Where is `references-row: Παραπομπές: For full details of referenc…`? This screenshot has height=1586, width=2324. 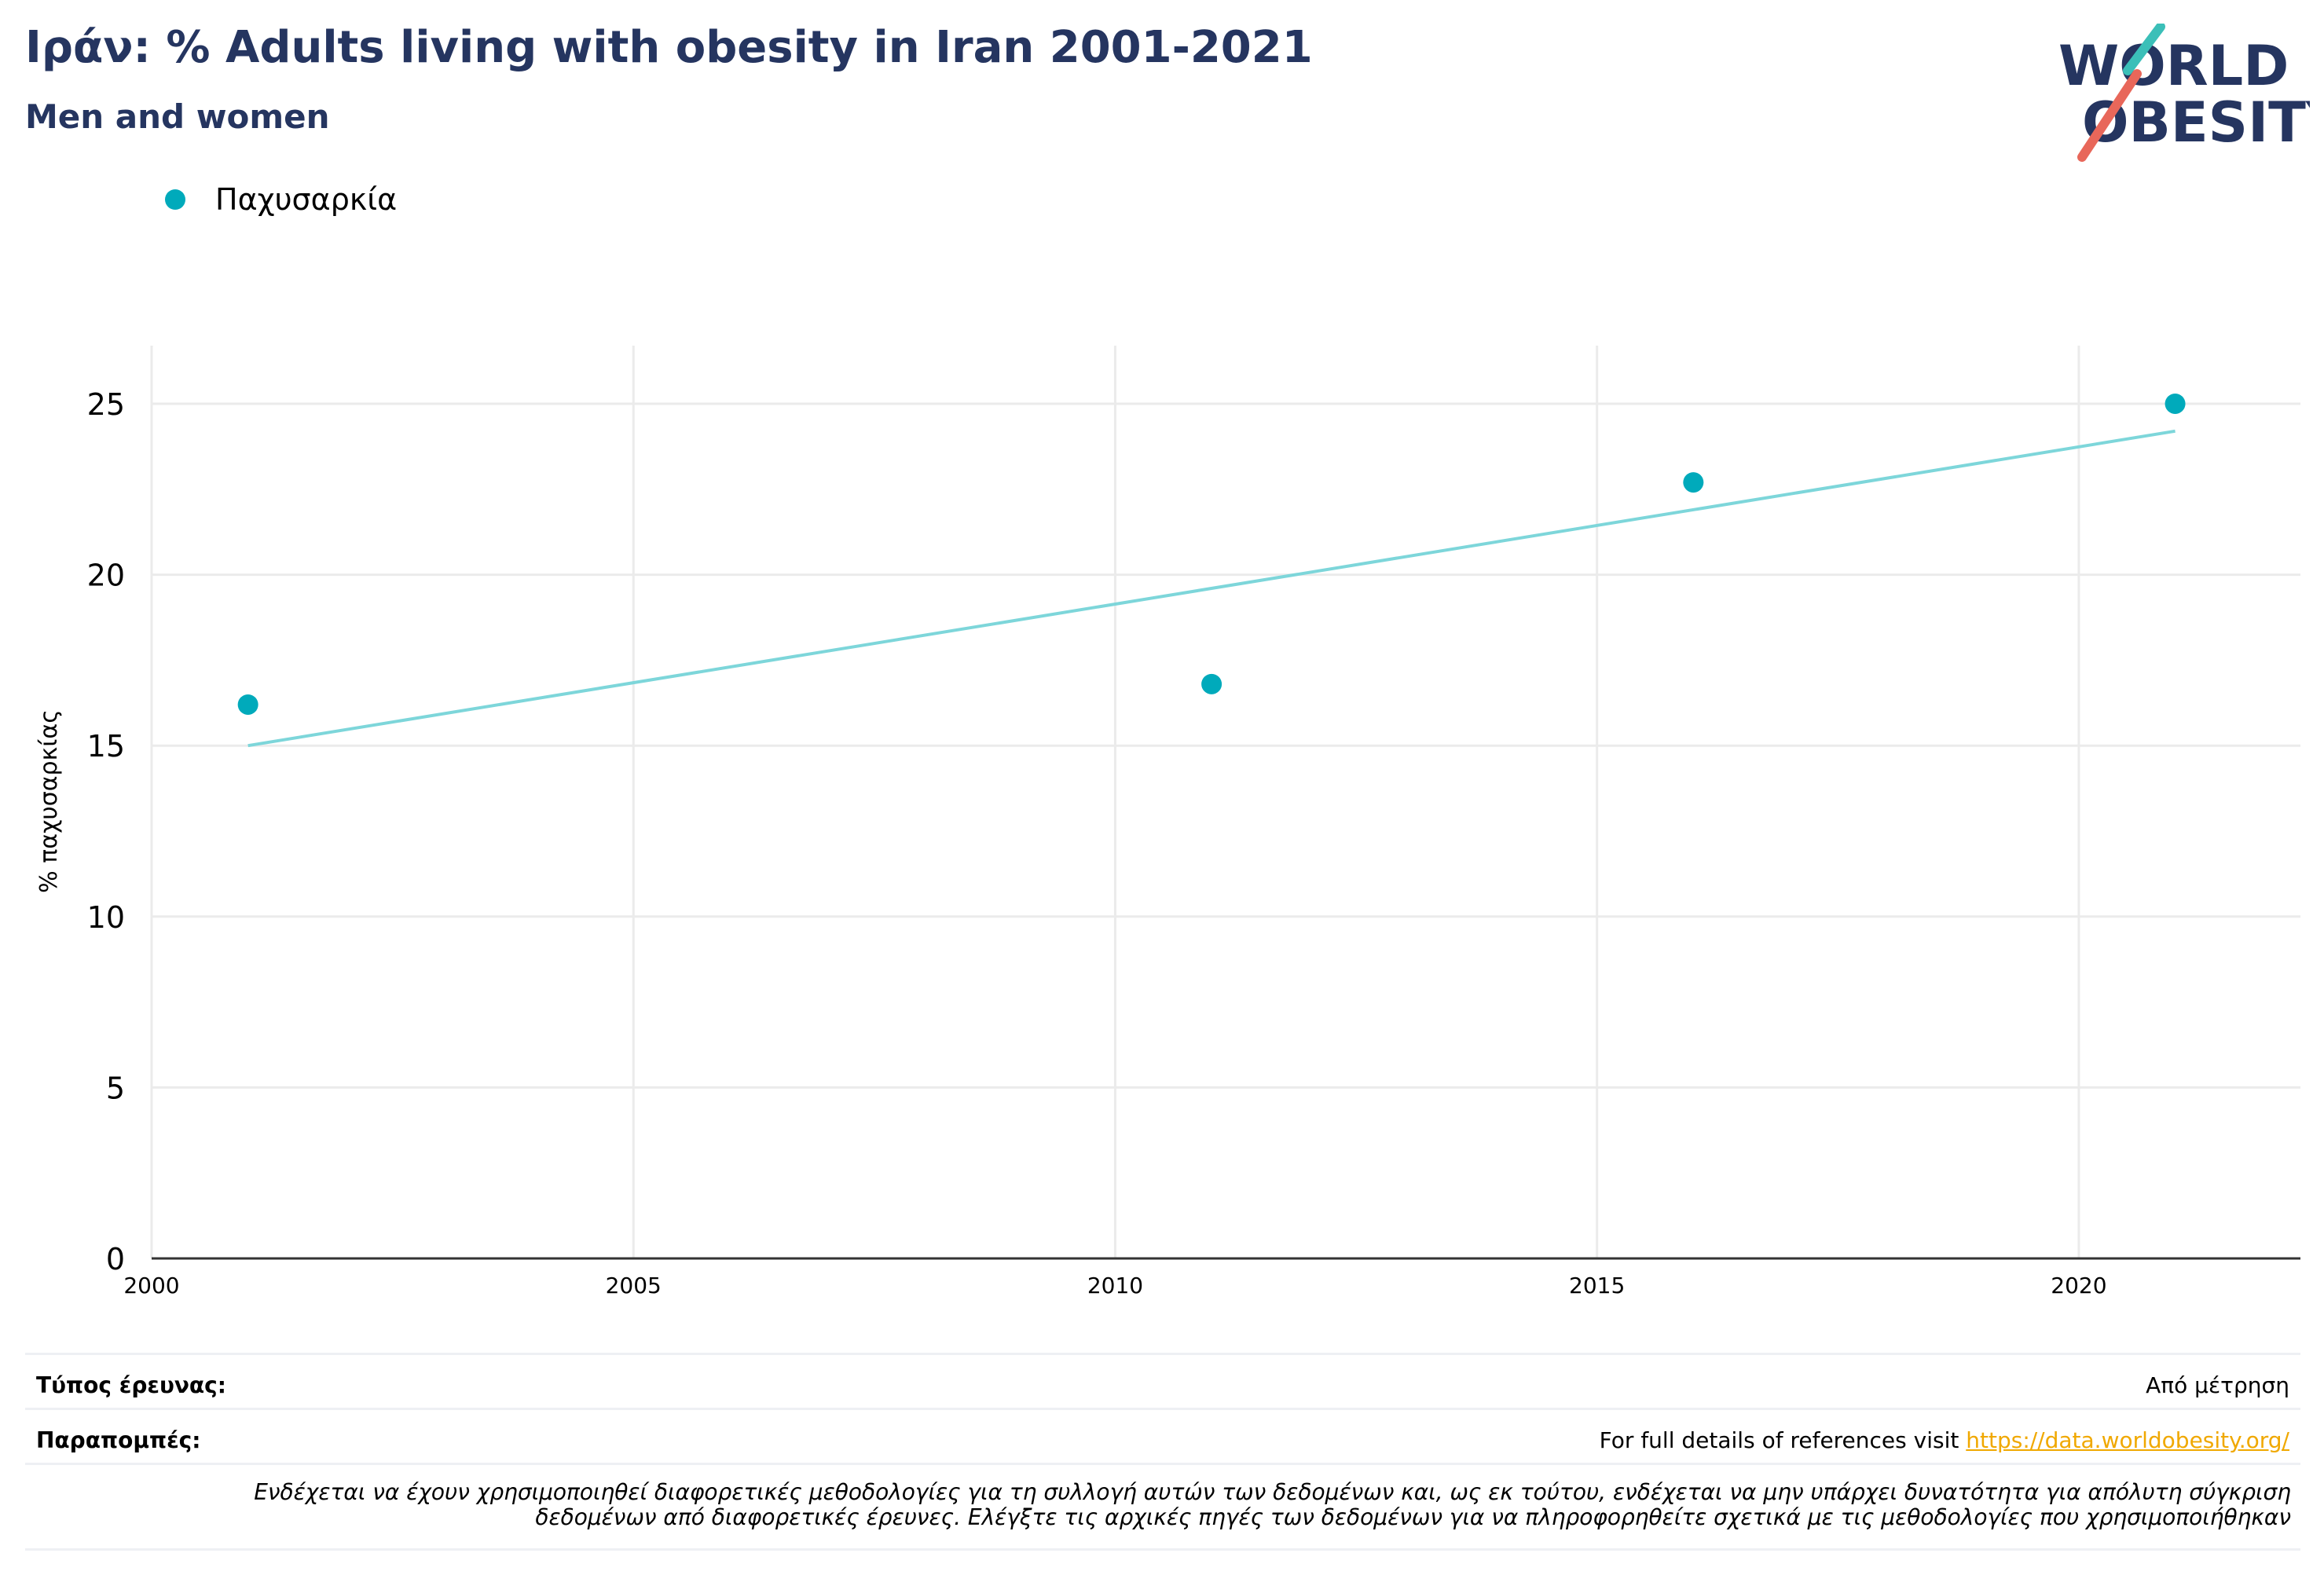
references-row: Παραπομπές: For full details of referenc… is located at coordinates (1162, 1436).